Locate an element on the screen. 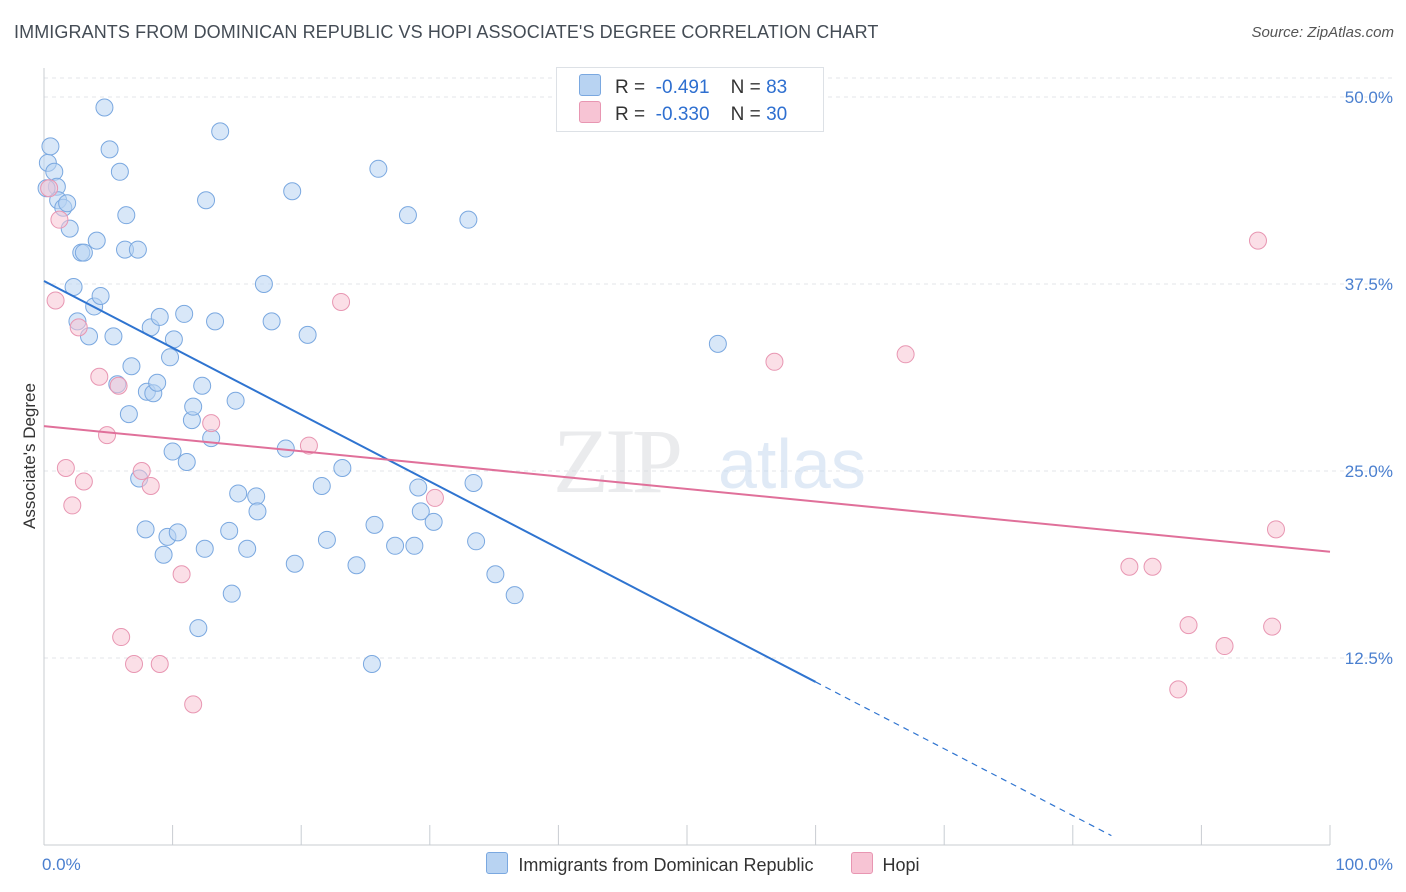 Image resolution: width=1406 pixels, height=892 pixels. x-tick-label-1: 100.0% is located at coordinates (1364, 864).